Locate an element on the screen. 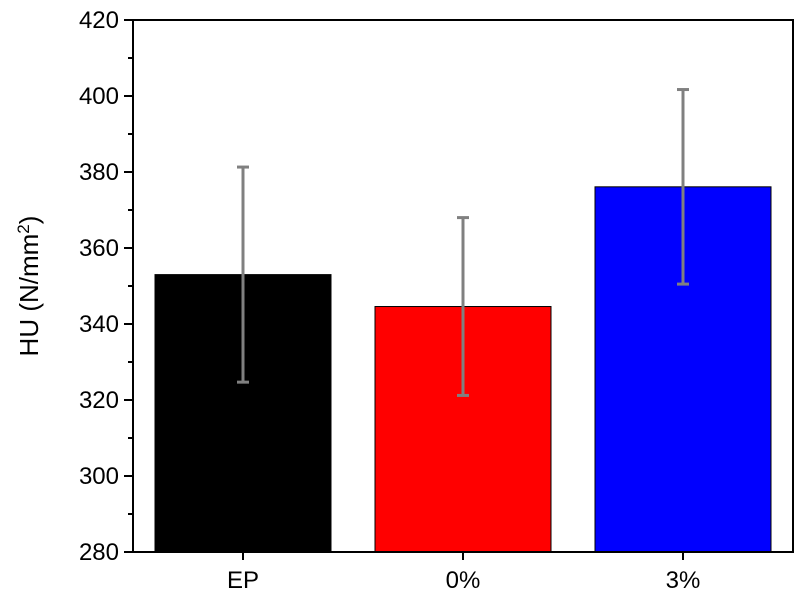  y-tick-label: 320 is located at coordinates (99, 400).